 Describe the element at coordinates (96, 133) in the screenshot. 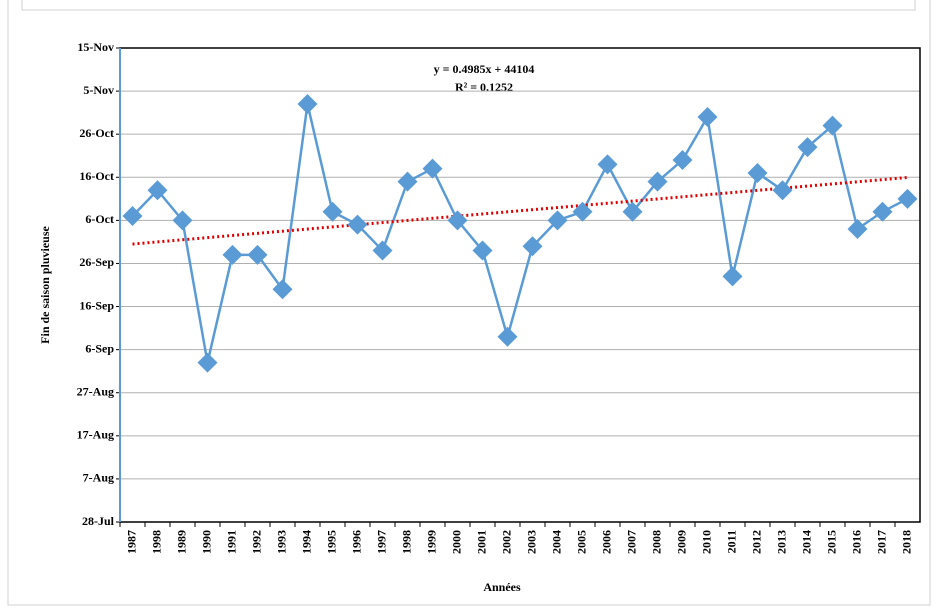

I see `y-tick-label: 26-Oct` at that location.